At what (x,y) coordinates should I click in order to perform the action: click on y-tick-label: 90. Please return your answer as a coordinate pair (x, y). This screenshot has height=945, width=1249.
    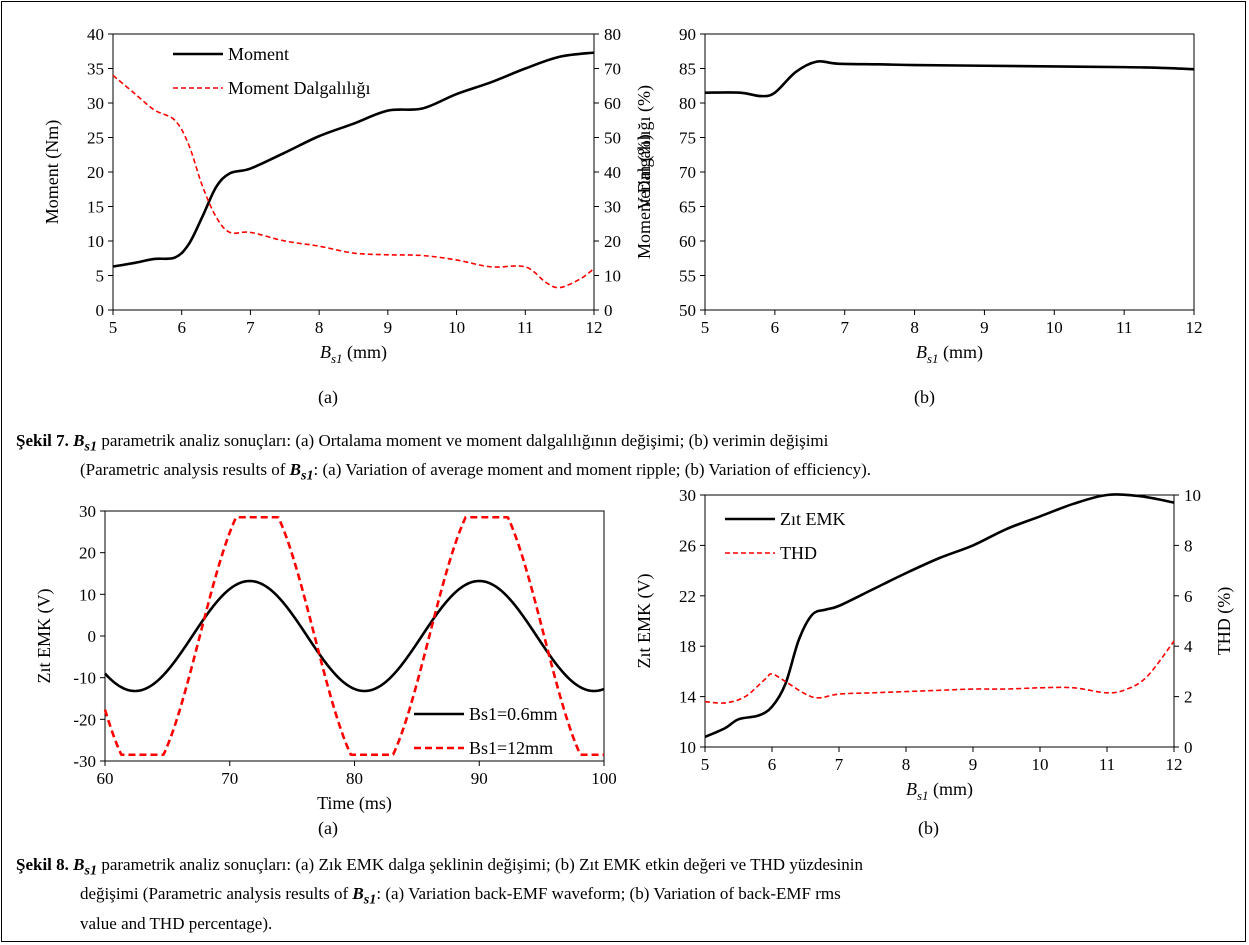
    Looking at the image, I should click on (687, 34).